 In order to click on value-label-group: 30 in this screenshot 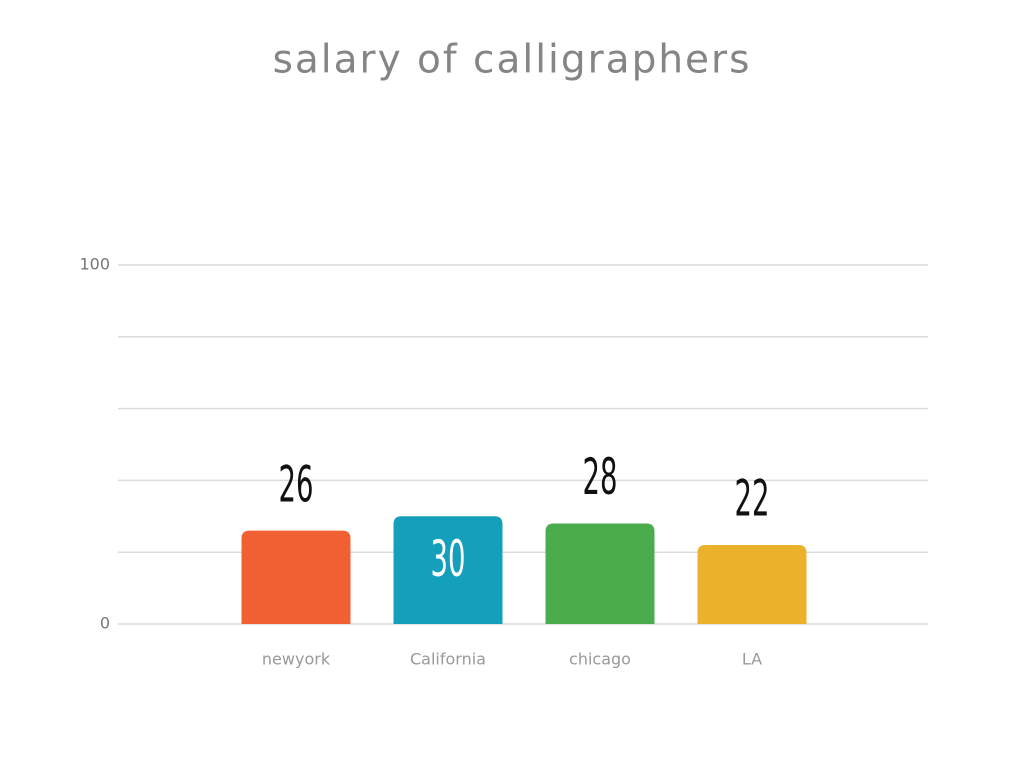, I will do `click(448, 559)`.